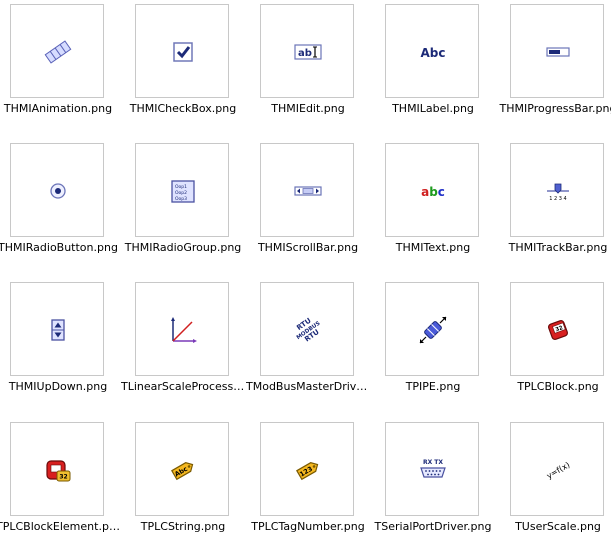  I want to click on scrollbar-icon, so click(308, 191).